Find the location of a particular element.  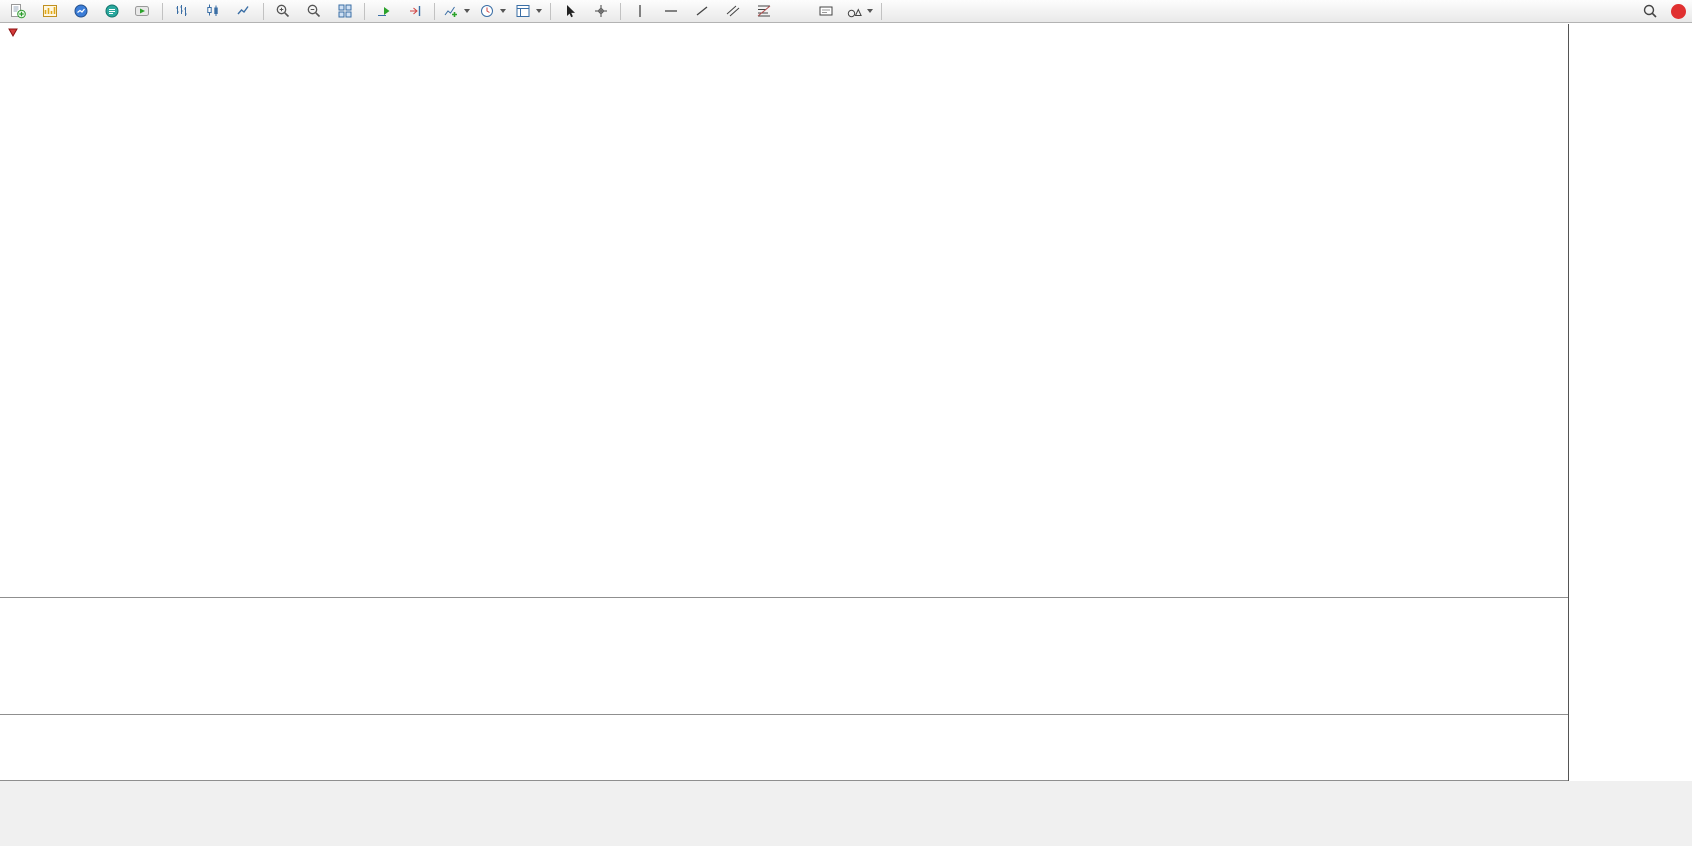

indicators-button is located at coordinates (456, 11).